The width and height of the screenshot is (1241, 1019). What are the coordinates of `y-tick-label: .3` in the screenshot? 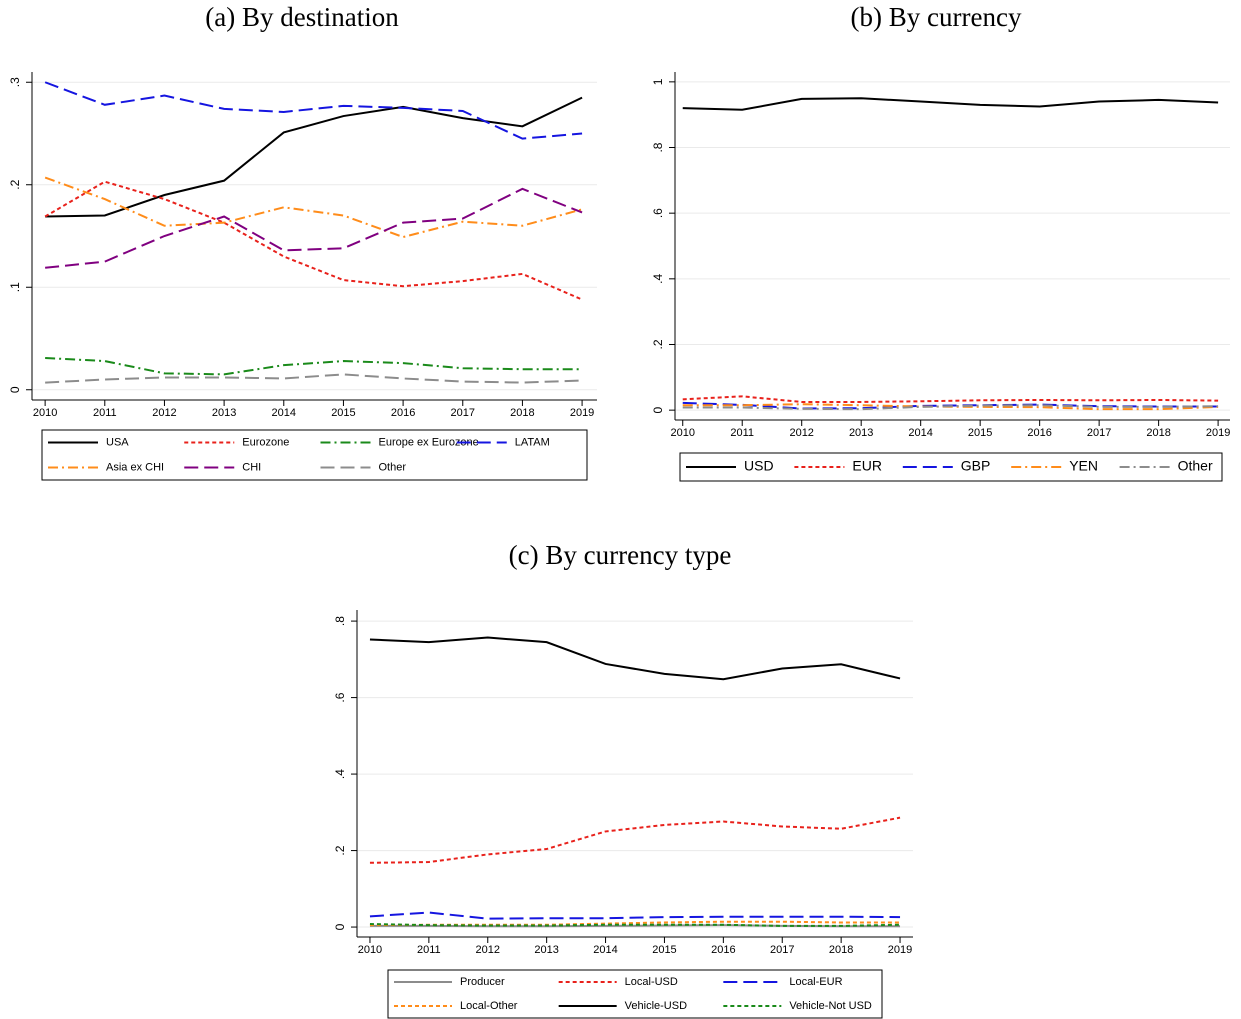 It's located at (15, 82).